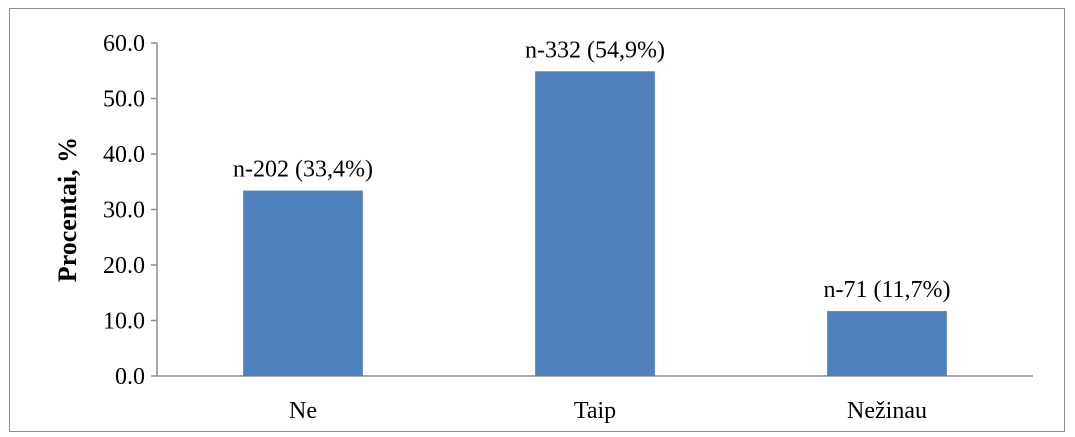 The image size is (1075, 437). What do you see at coordinates (303, 411) in the screenshot?
I see `category-label-ne: Ne` at bounding box center [303, 411].